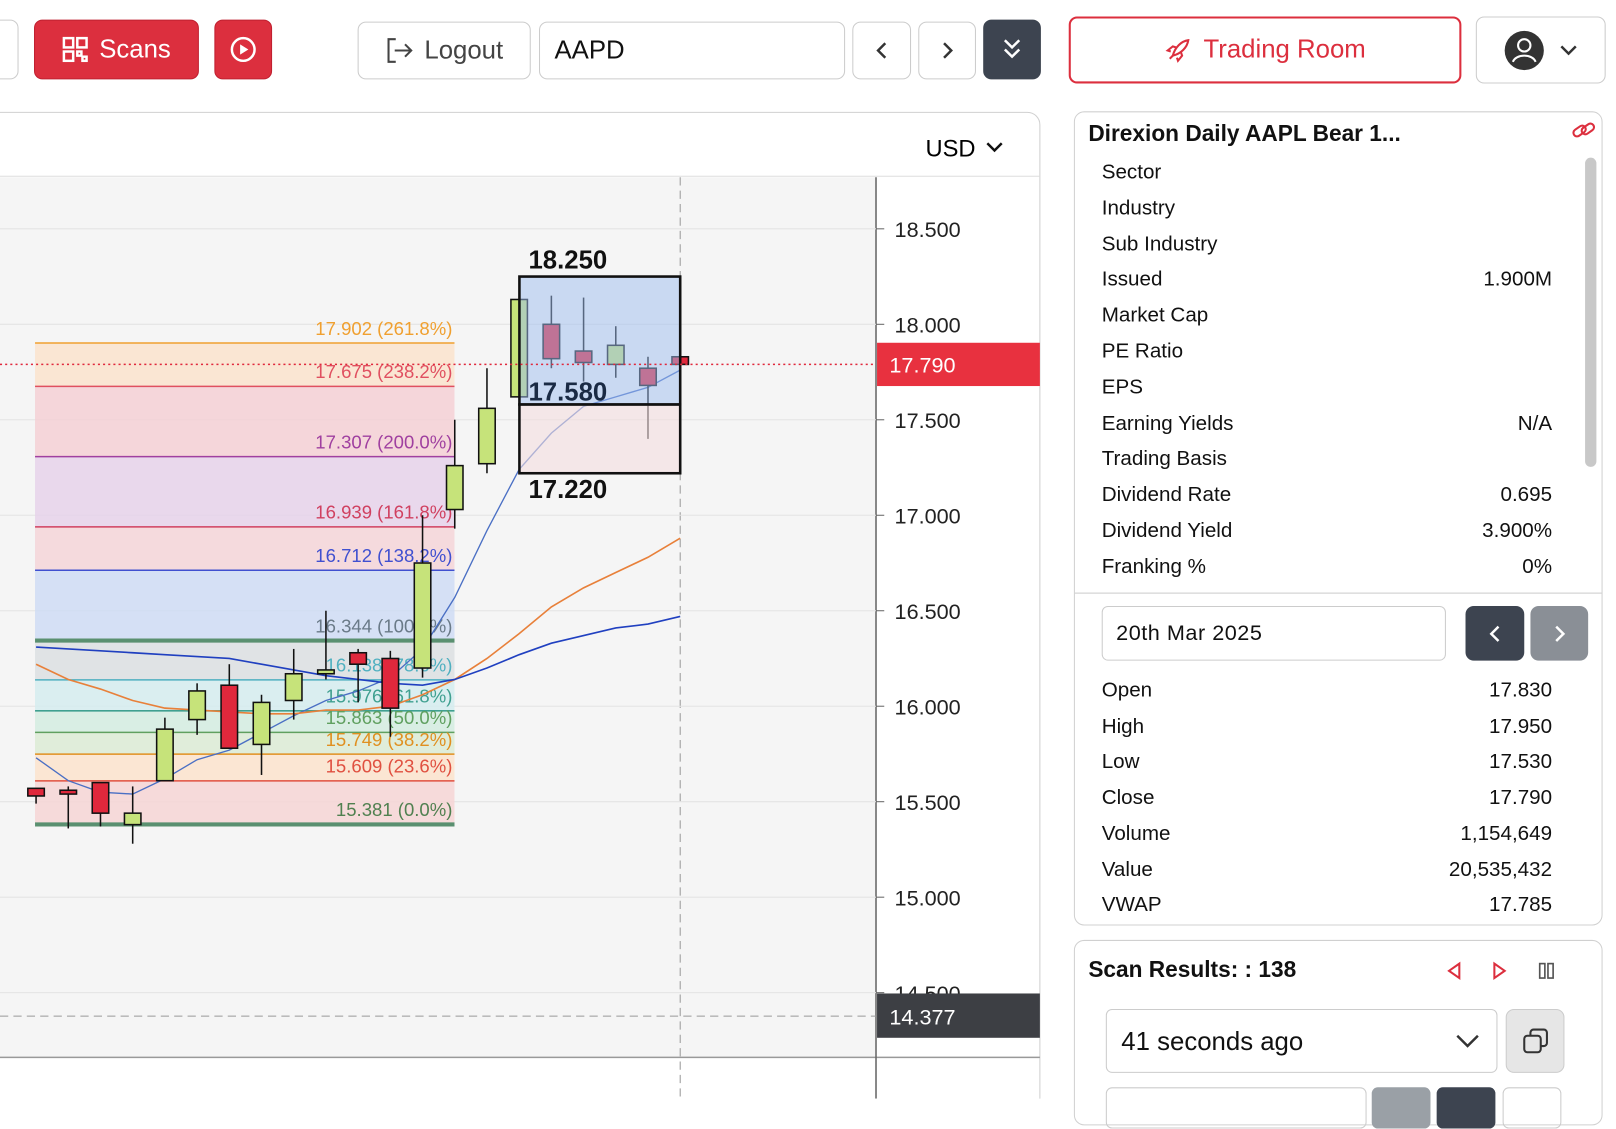 Image resolution: width=1616 pixels, height=1129 pixels. I want to click on fib-label: 17.675 (238.2%), so click(383, 371).